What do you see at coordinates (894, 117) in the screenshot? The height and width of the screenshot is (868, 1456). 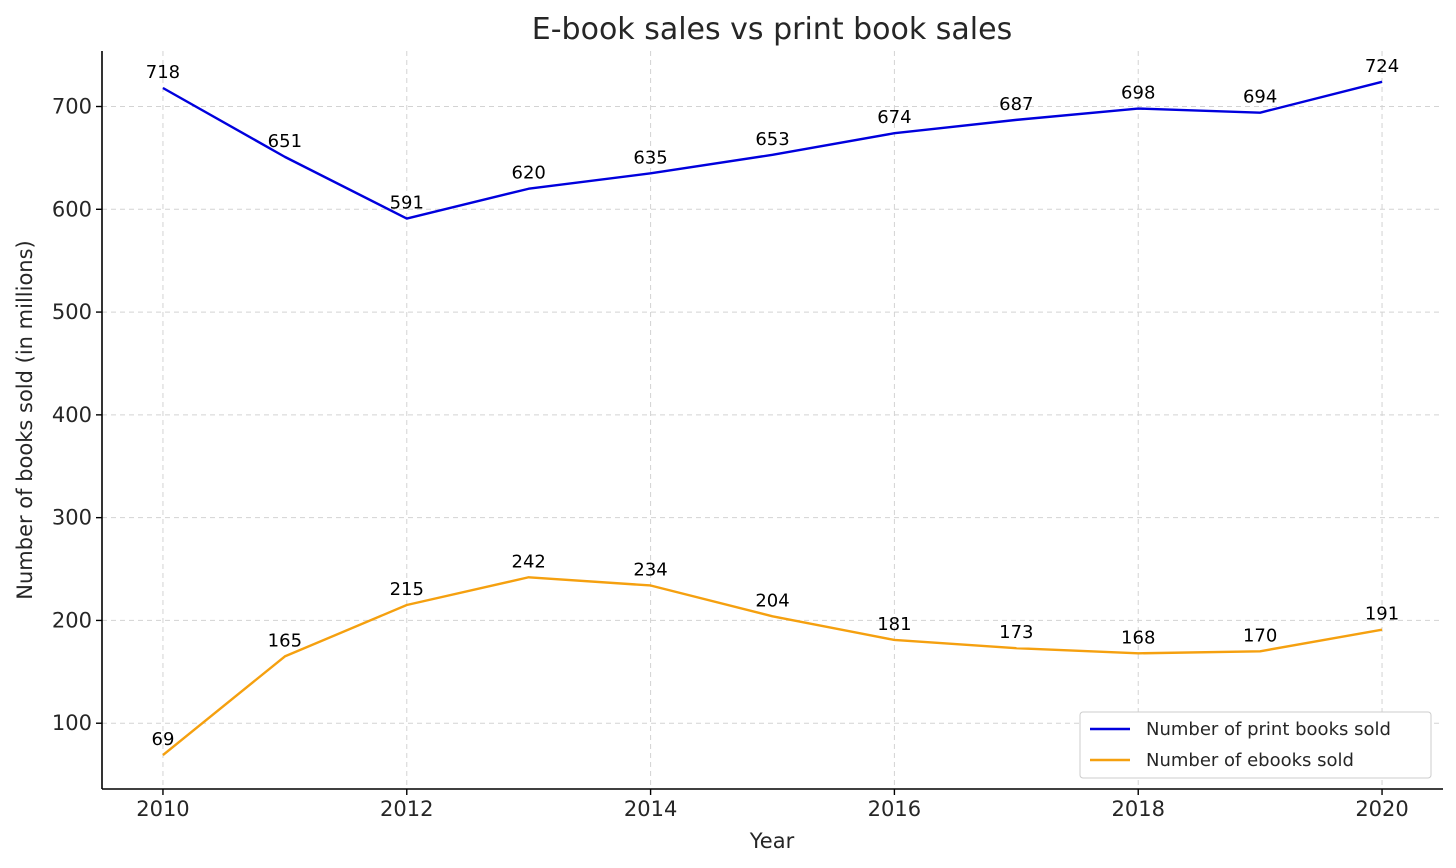 I see `data-label: 674` at bounding box center [894, 117].